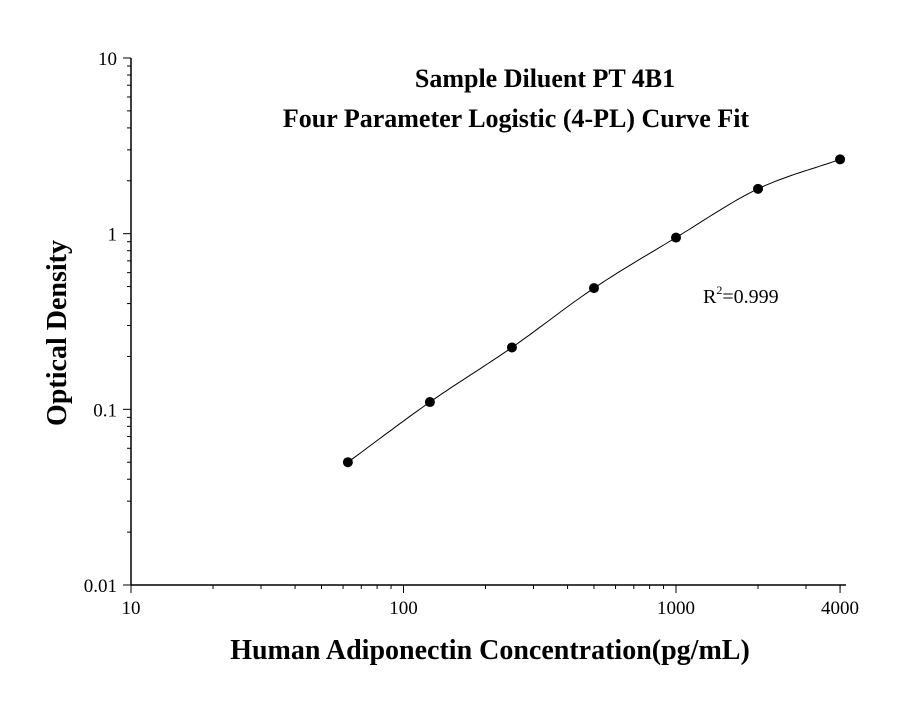  I want to click on r-value: =0.999, so click(750, 297).